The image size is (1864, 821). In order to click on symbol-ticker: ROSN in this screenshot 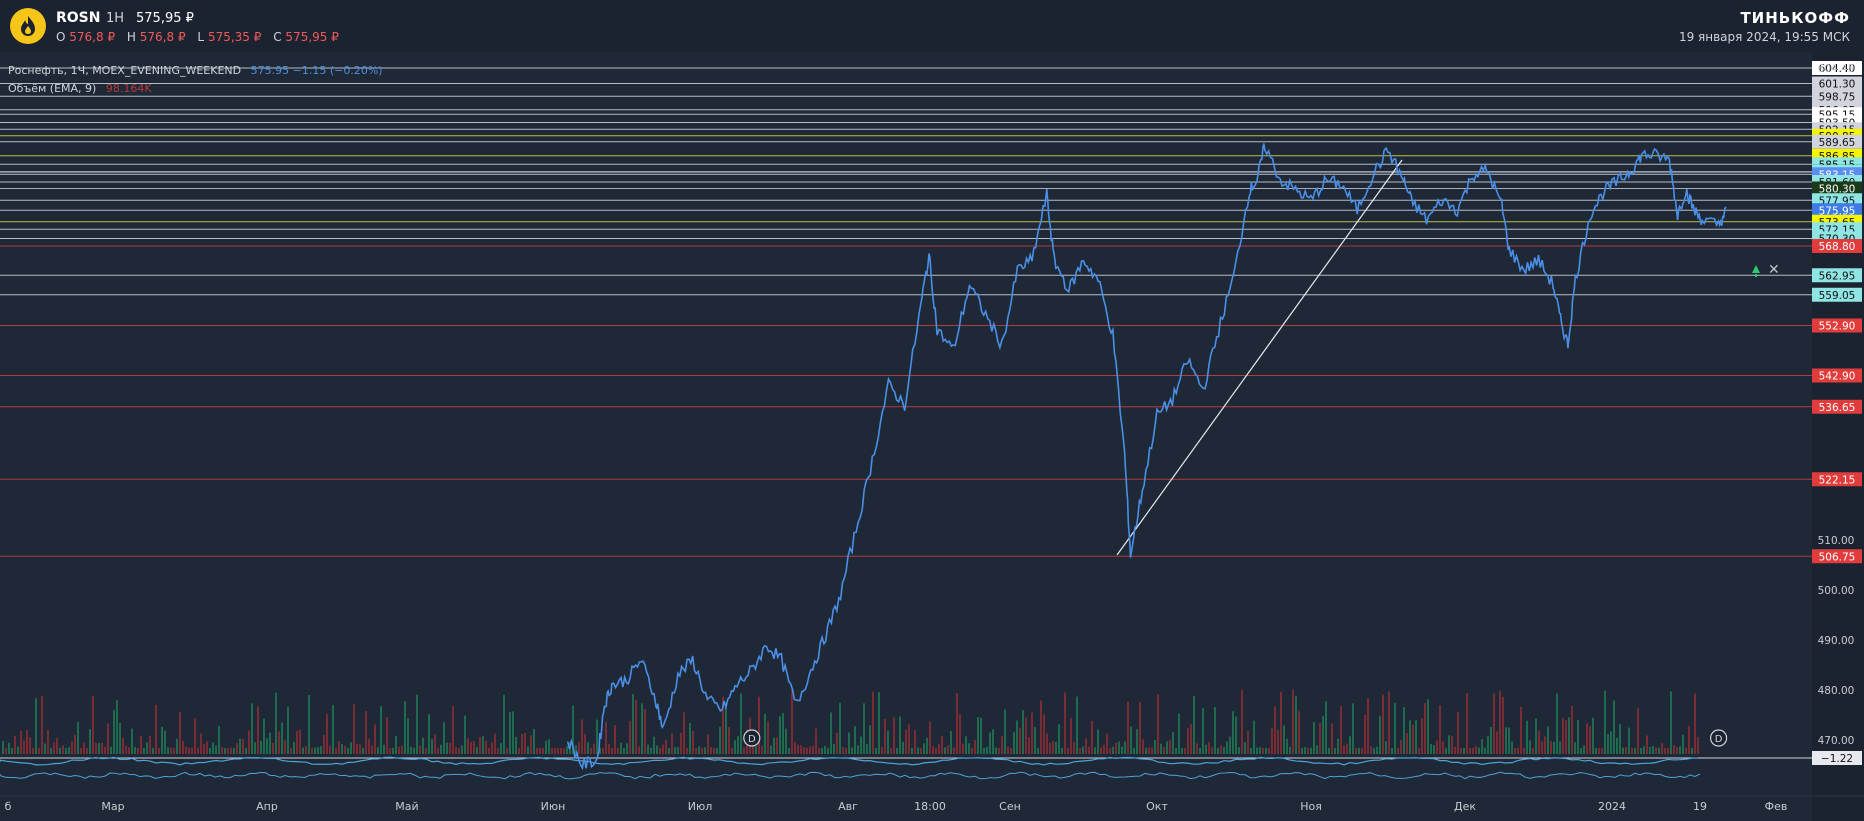, I will do `click(78, 18)`.